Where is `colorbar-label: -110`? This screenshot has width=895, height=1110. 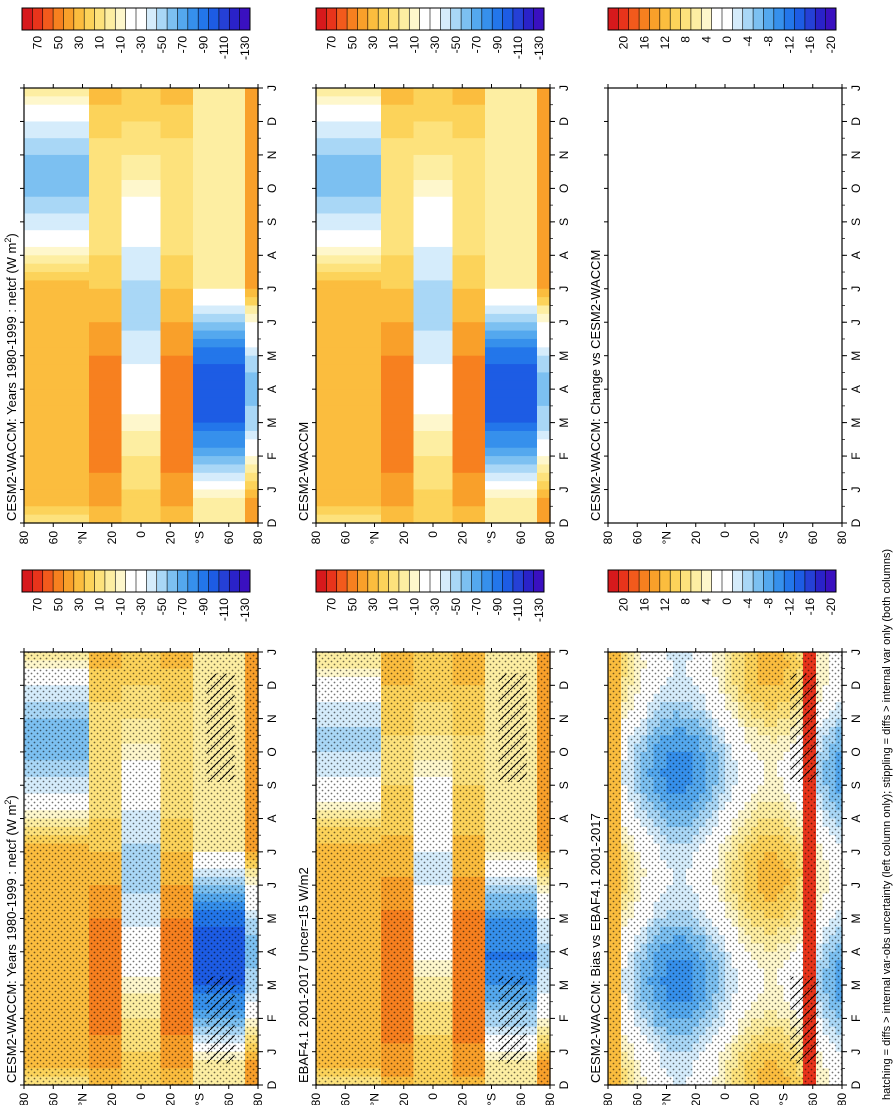
colorbar-label: -110 is located at coordinates (224, 609).